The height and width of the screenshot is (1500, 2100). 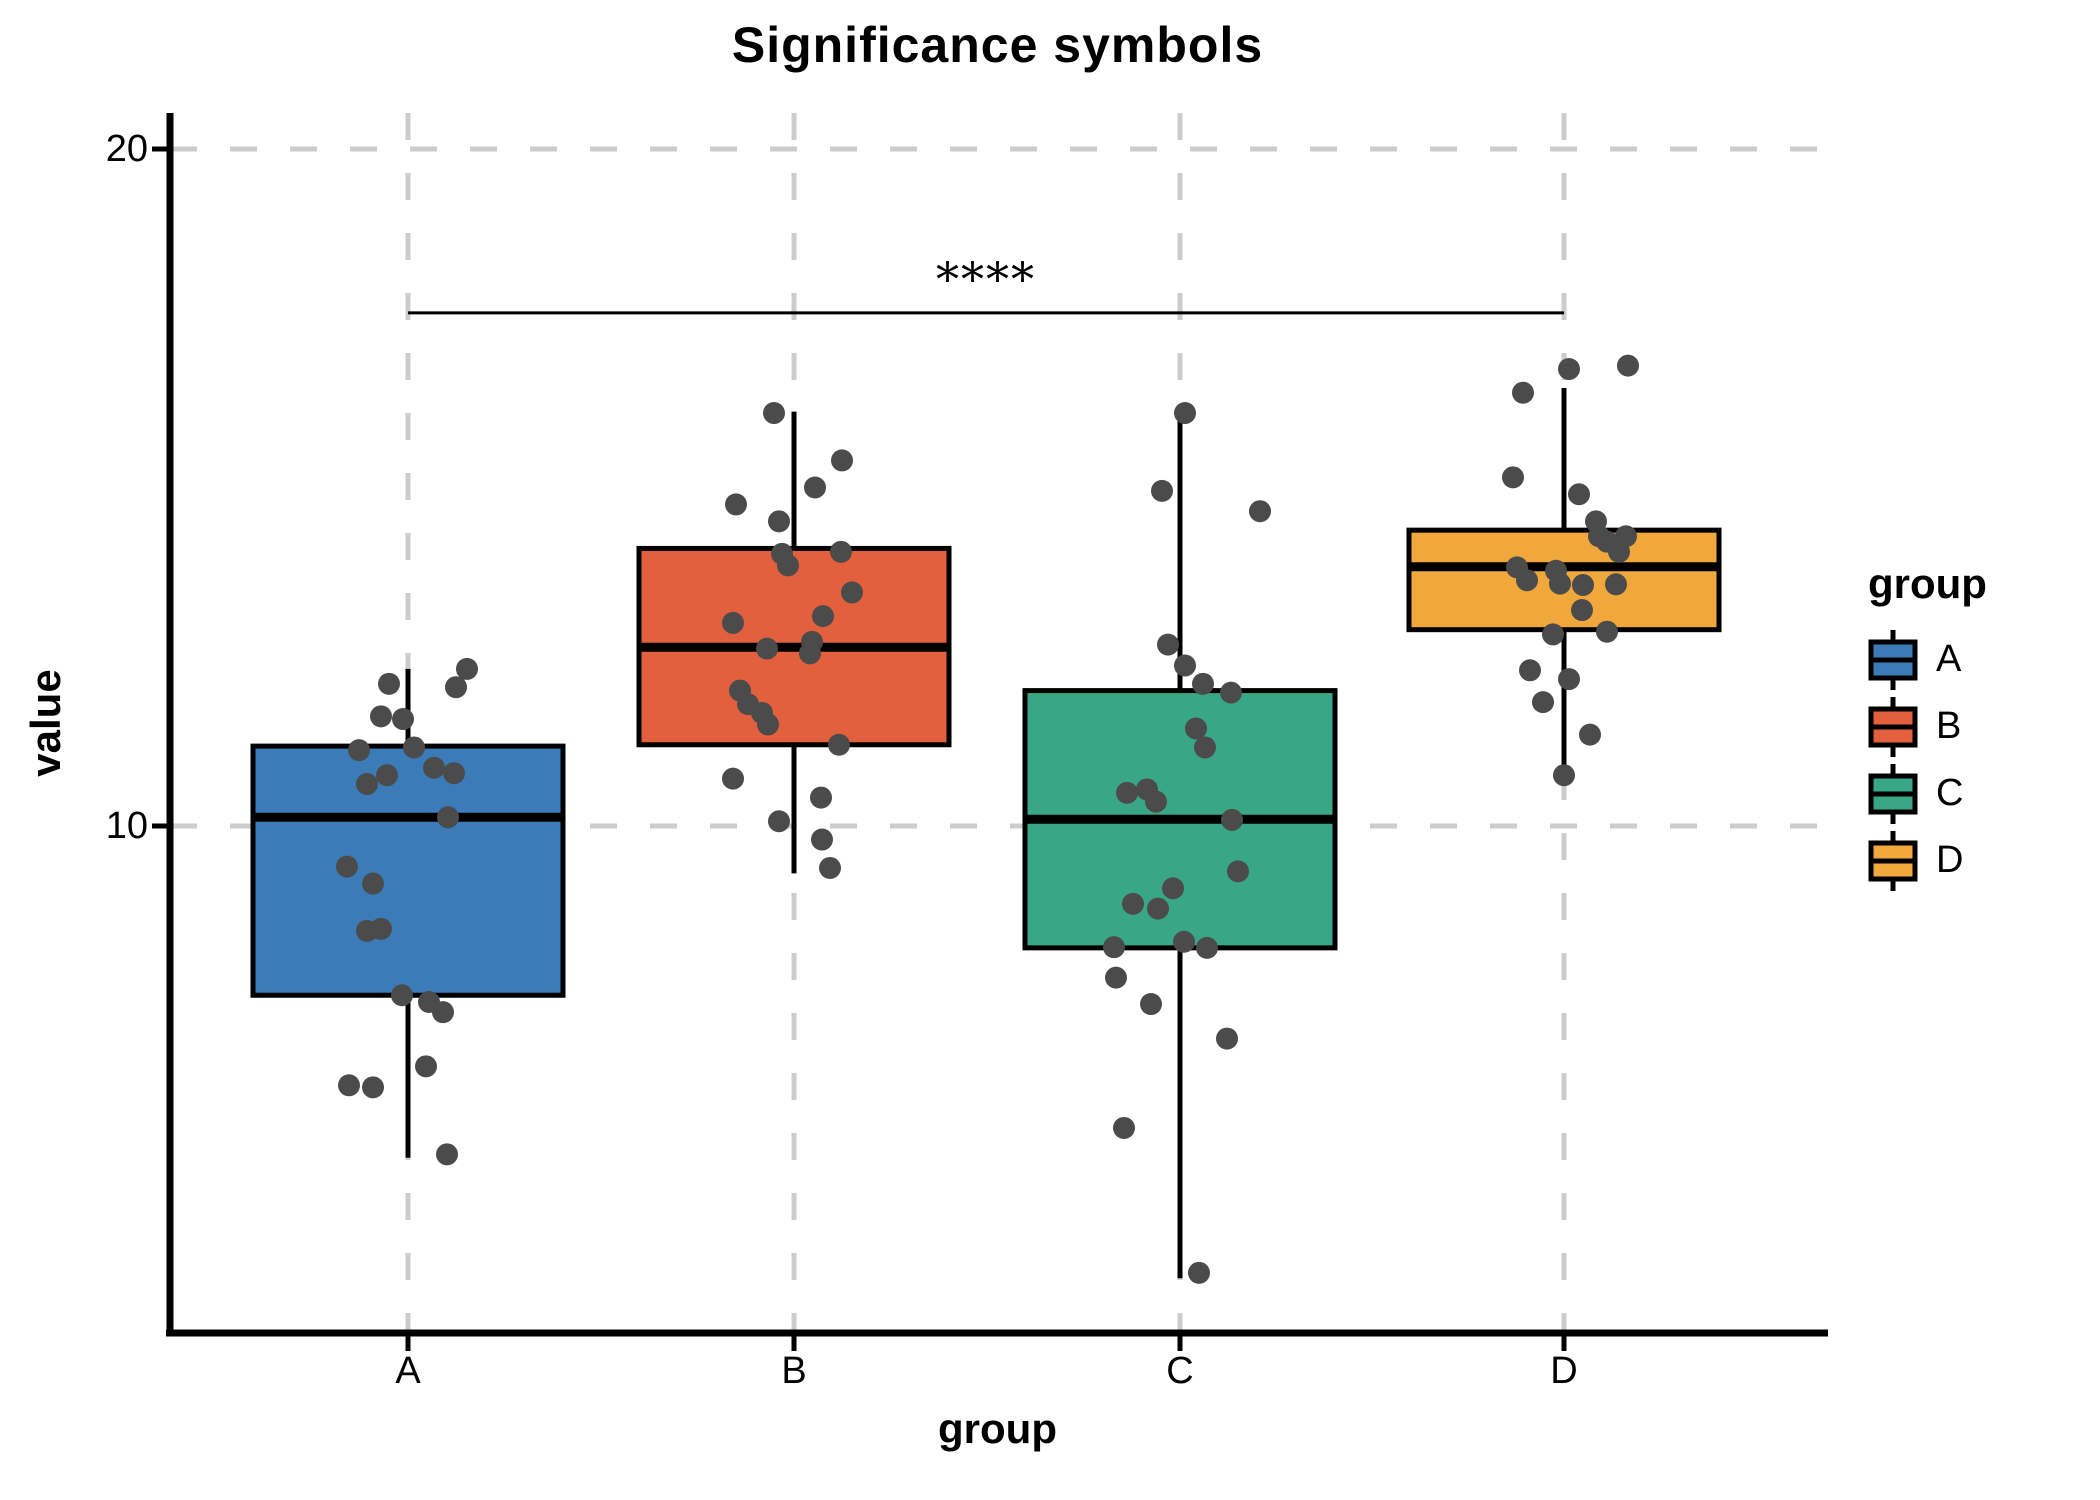 I want to click on chart-title: Significance symbols, so click(x=997, y=45).